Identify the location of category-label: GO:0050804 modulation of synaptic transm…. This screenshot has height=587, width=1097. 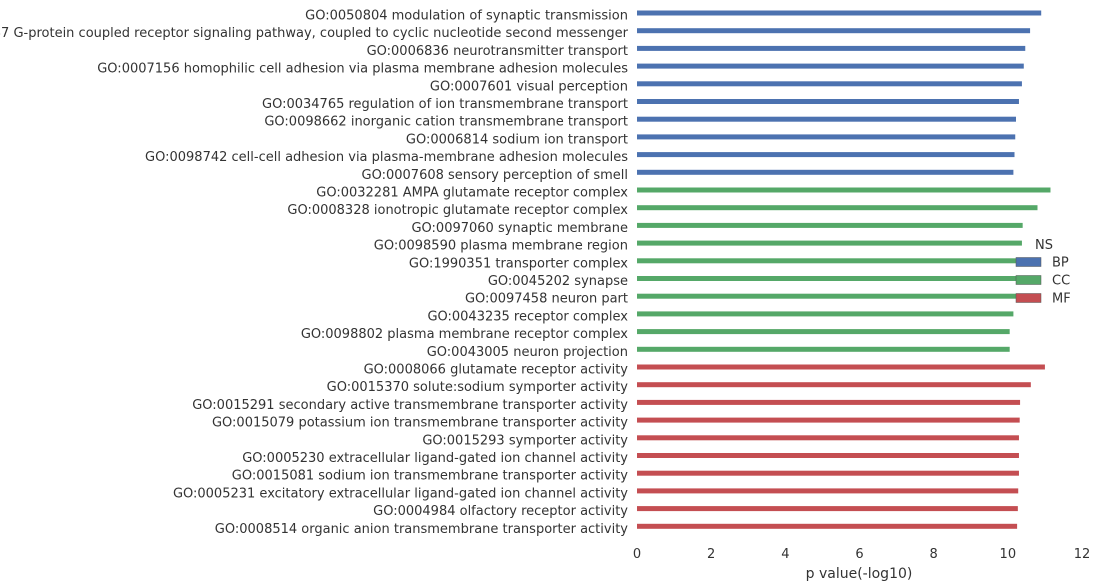
(466, 16).